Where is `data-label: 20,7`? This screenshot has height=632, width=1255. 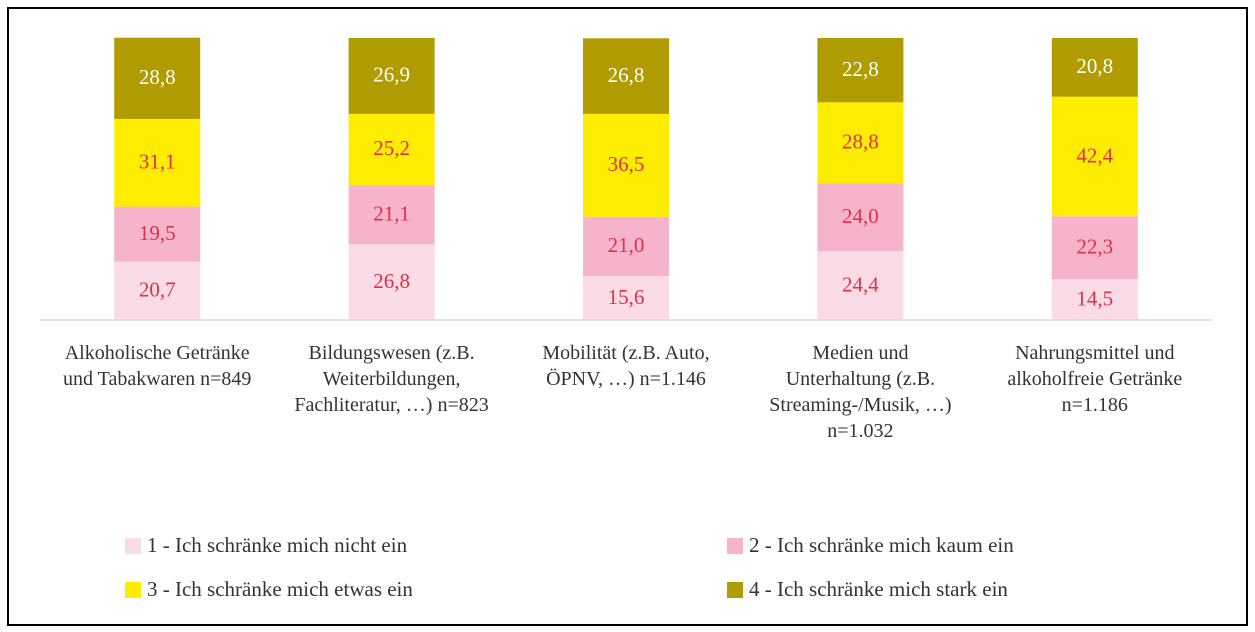
data-label: 20,7 is located at coordinates (157, 290).